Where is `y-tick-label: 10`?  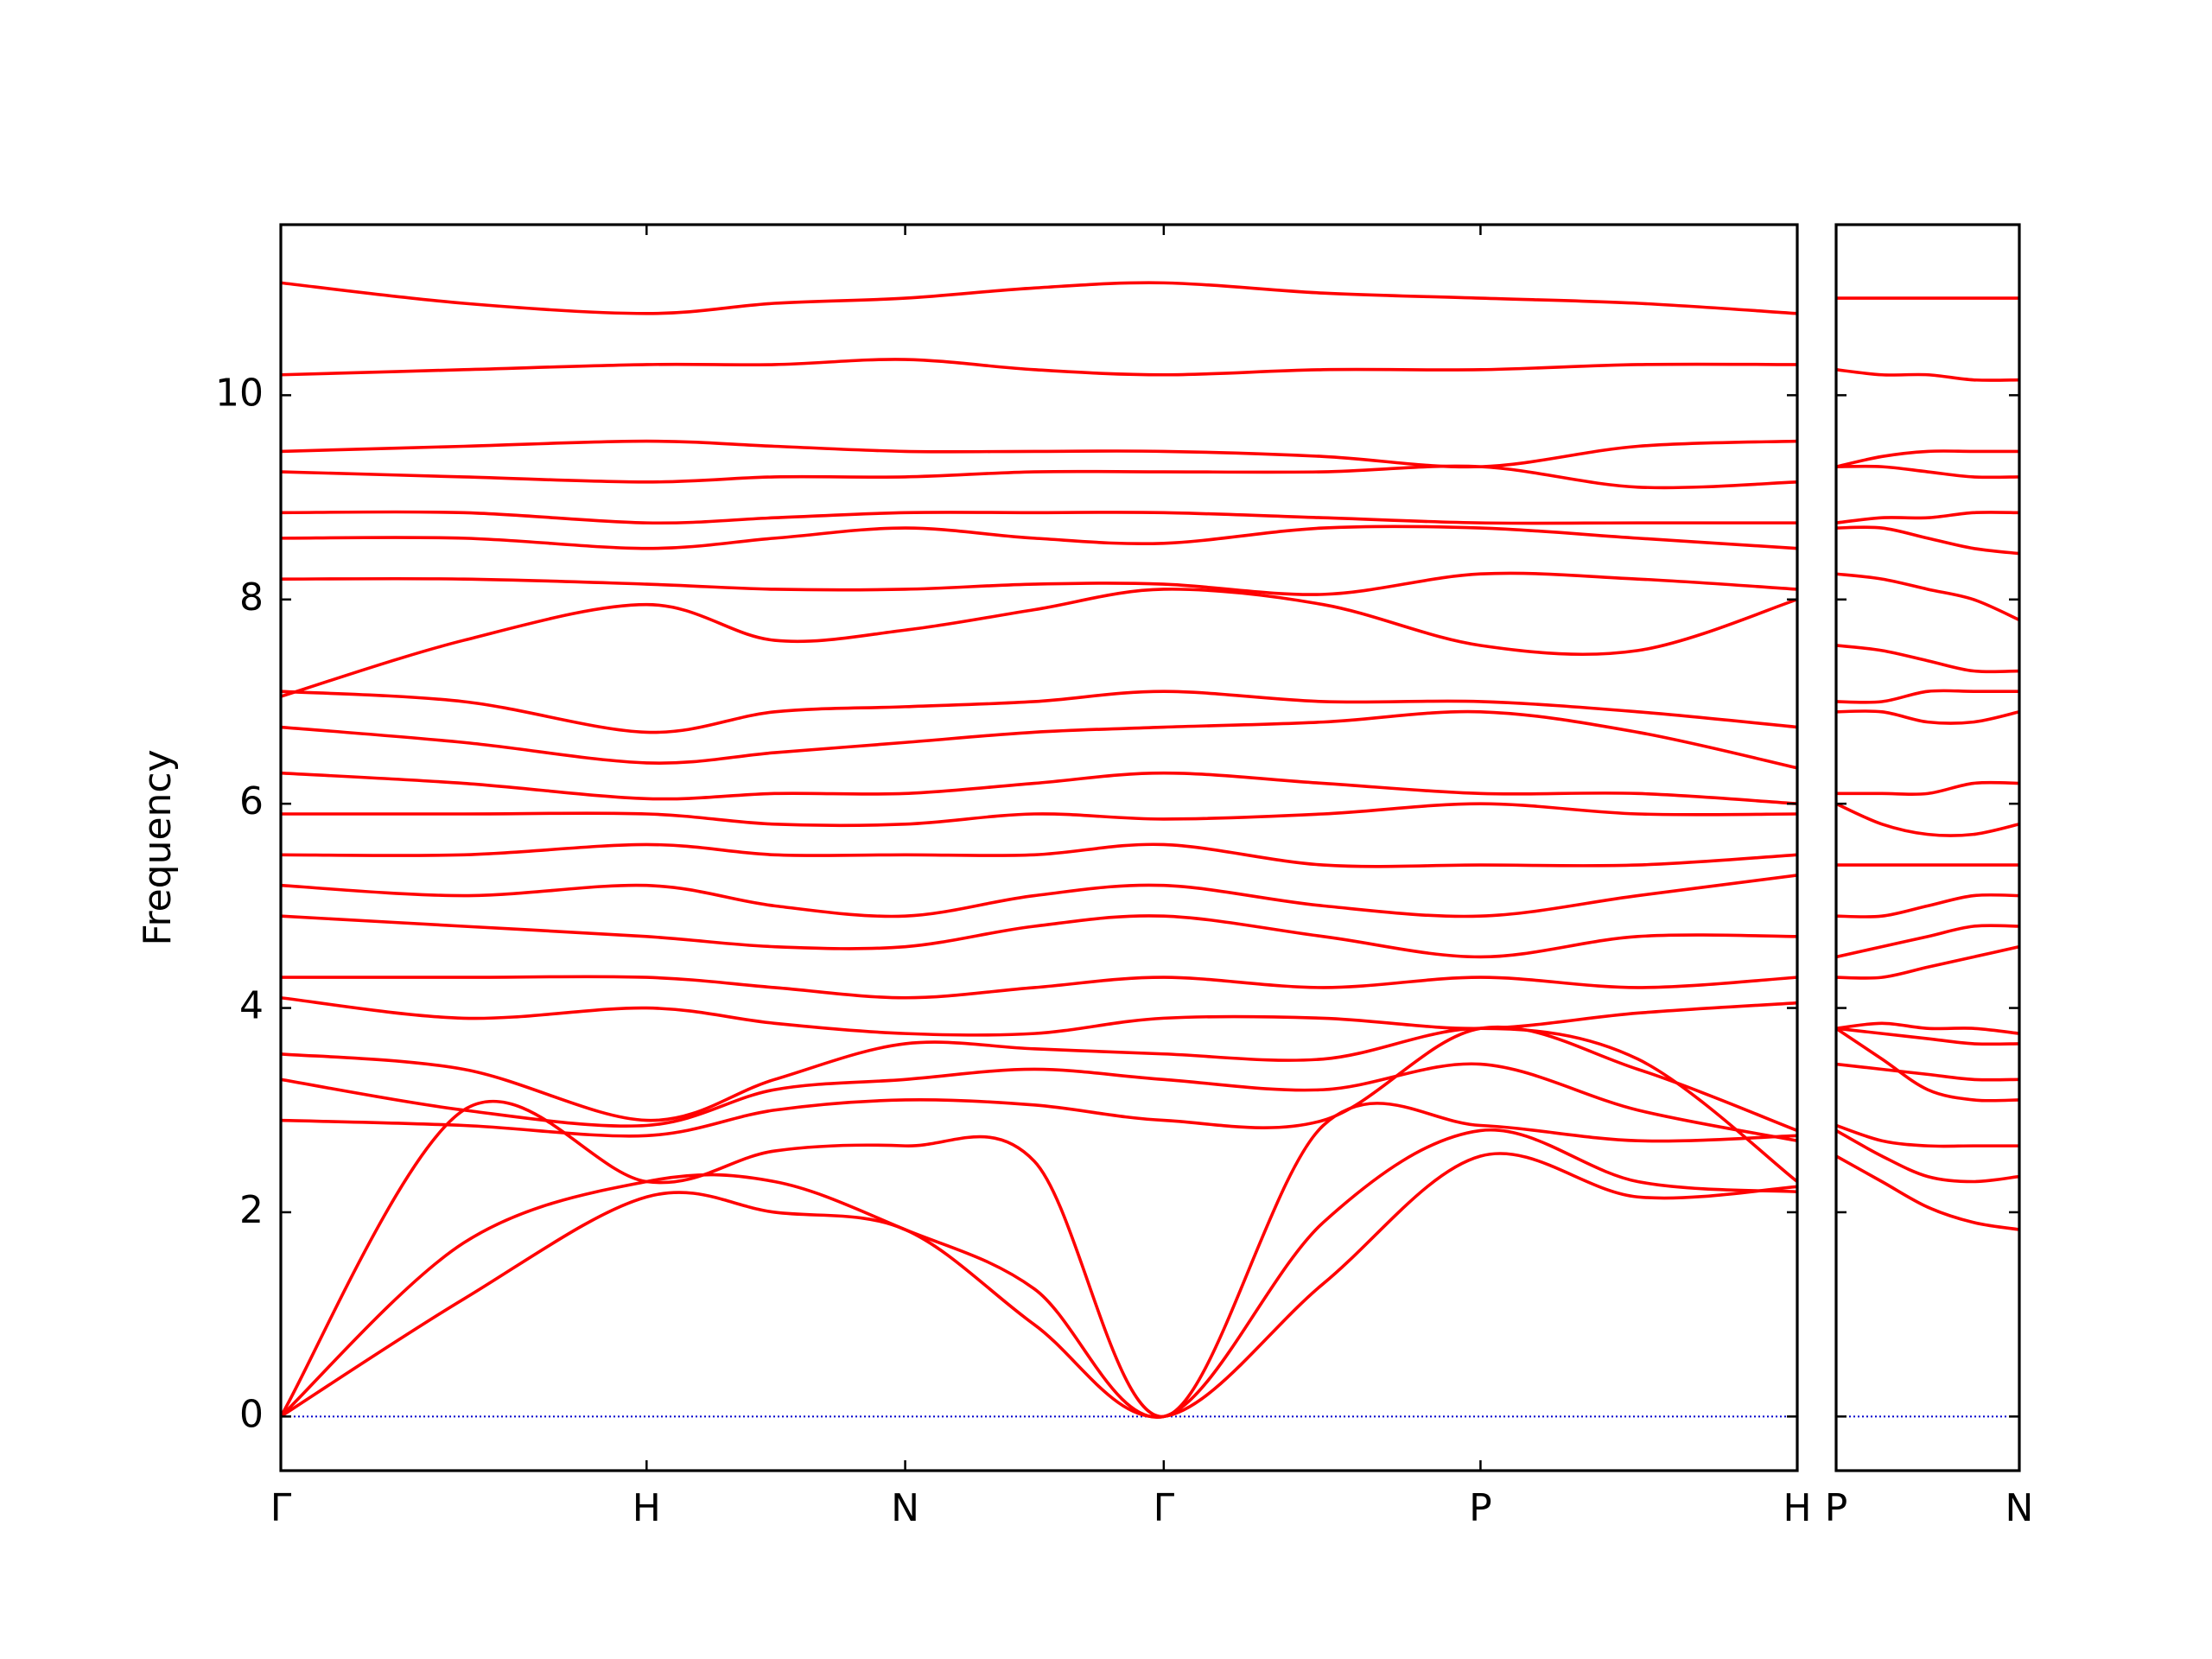
y-tick-label: 10 is located at coordinates (239, 393).